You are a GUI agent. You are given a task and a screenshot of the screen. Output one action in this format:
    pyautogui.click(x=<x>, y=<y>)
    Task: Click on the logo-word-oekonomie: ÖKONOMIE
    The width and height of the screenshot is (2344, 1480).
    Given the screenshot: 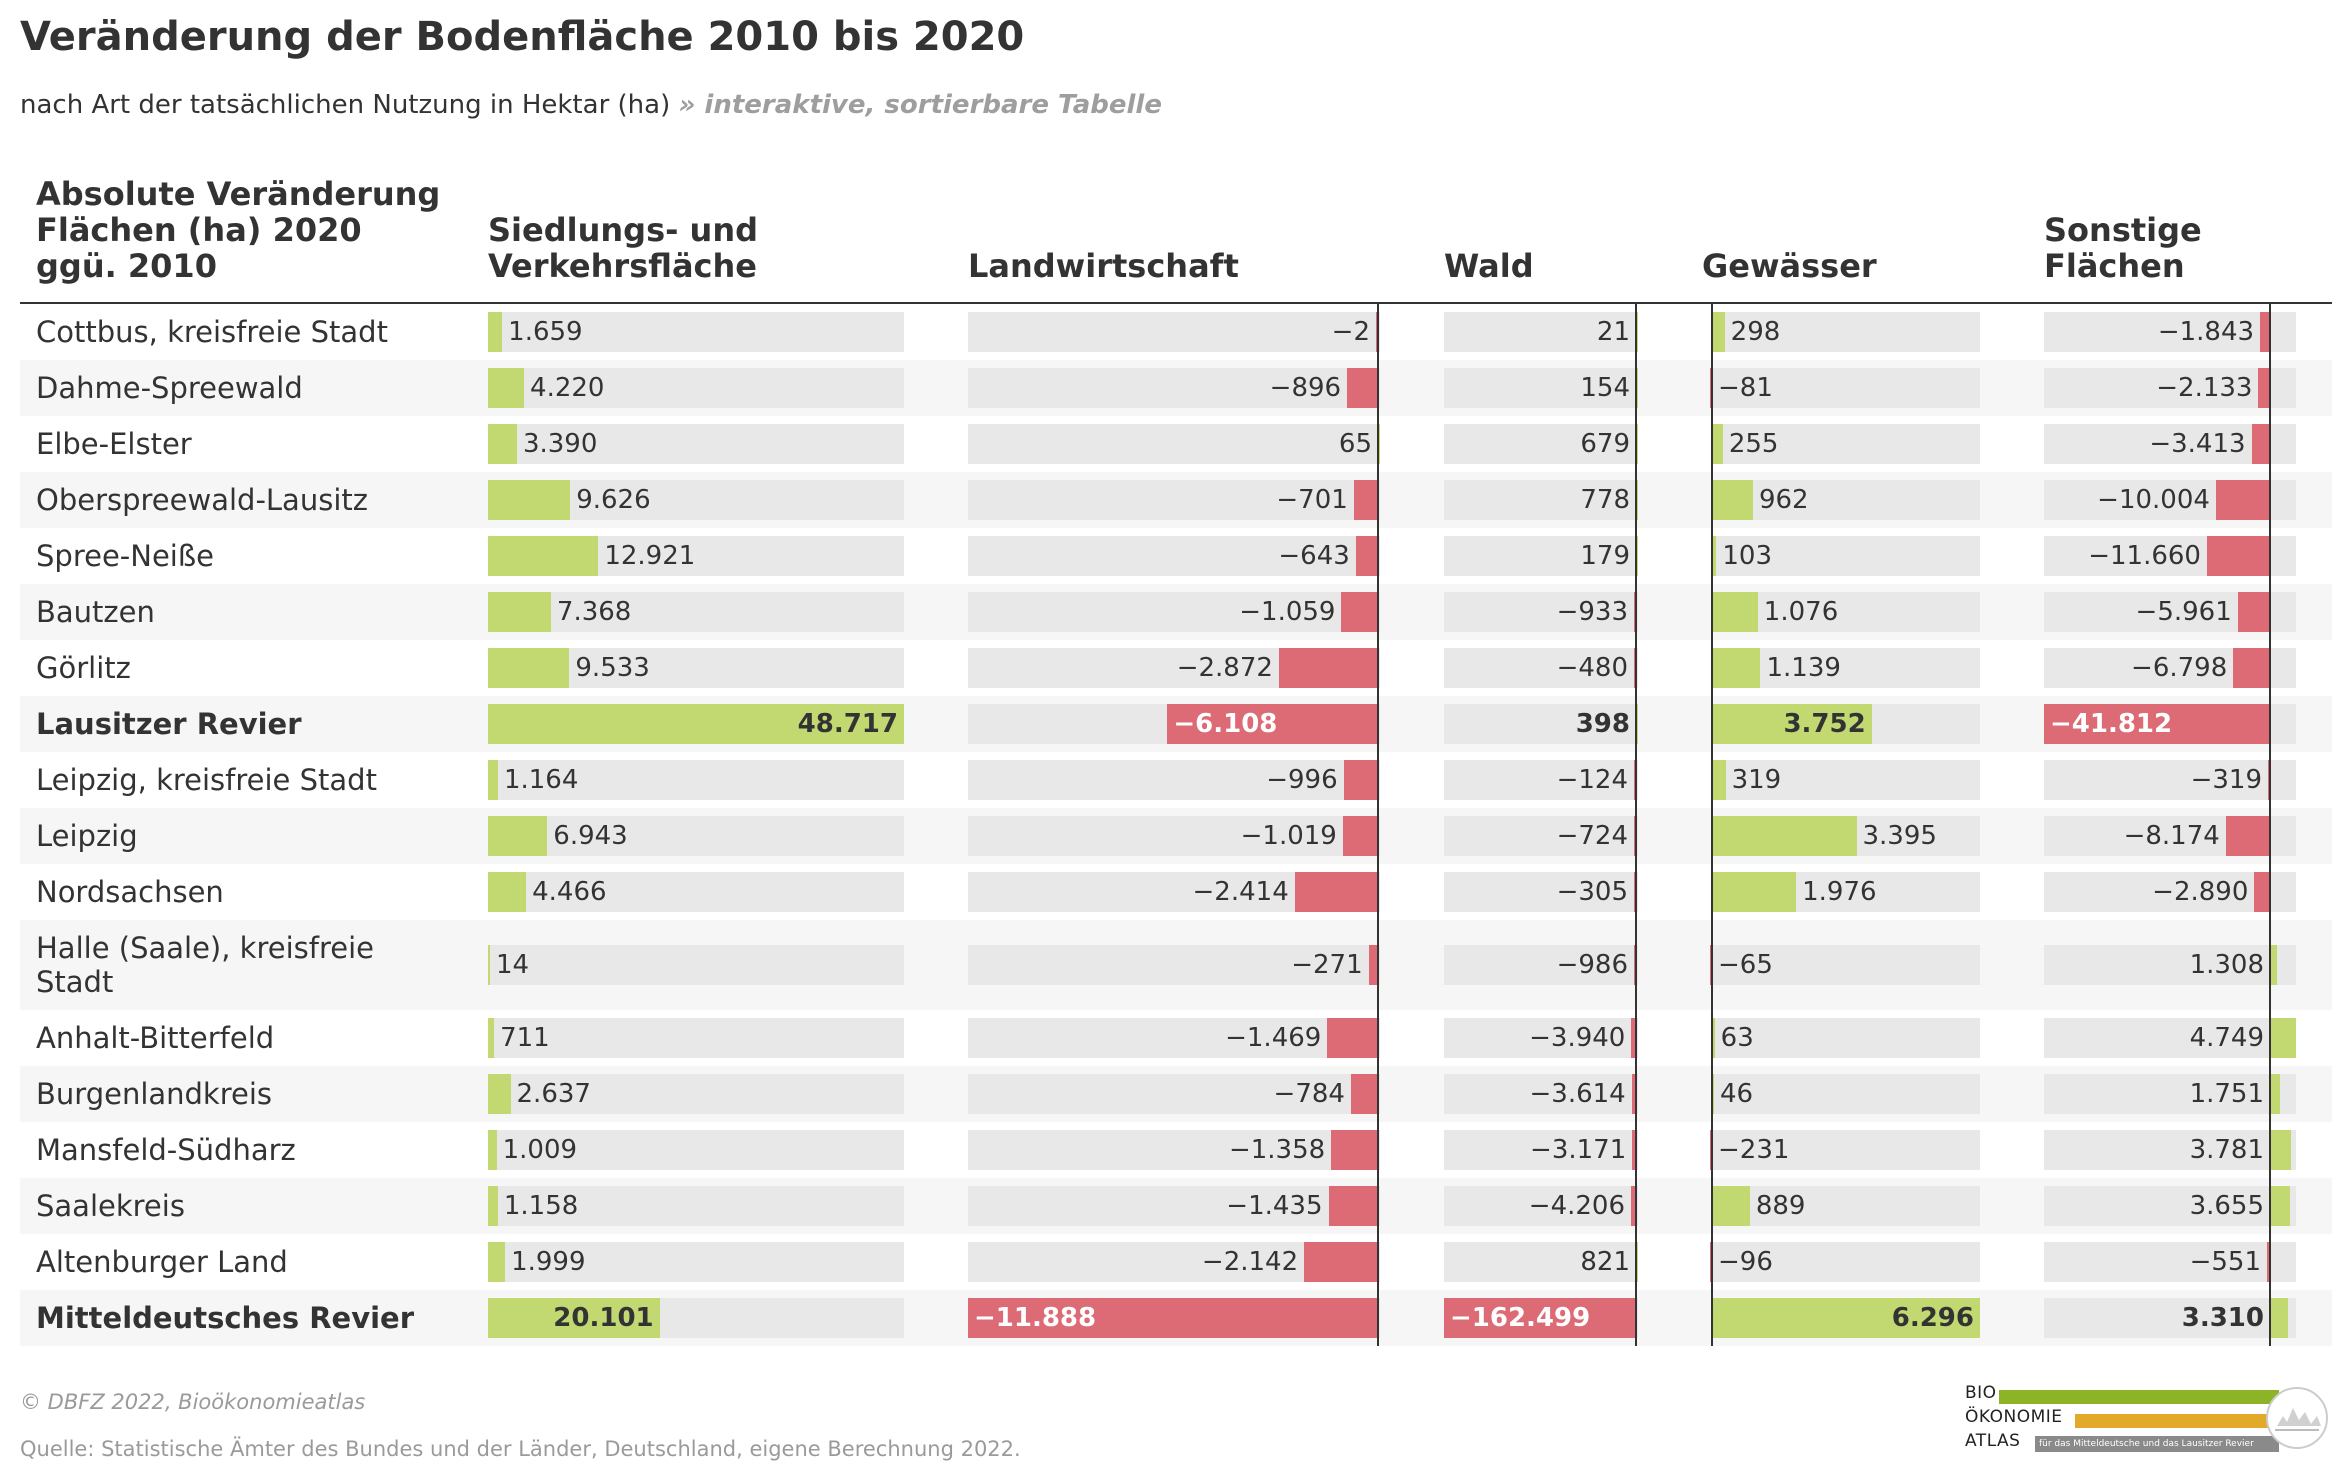 What is the action you would take?
    pyautogui.click(x=2014, y=1417)
    